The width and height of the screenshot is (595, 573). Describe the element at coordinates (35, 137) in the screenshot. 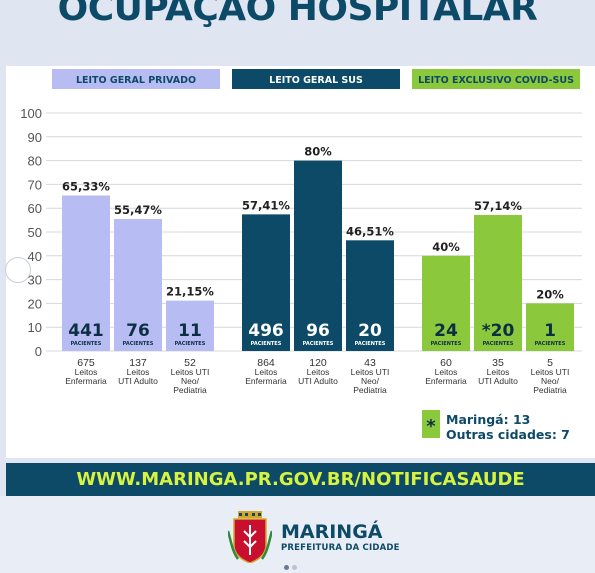

I see `y-tick-label: 90` at that location.